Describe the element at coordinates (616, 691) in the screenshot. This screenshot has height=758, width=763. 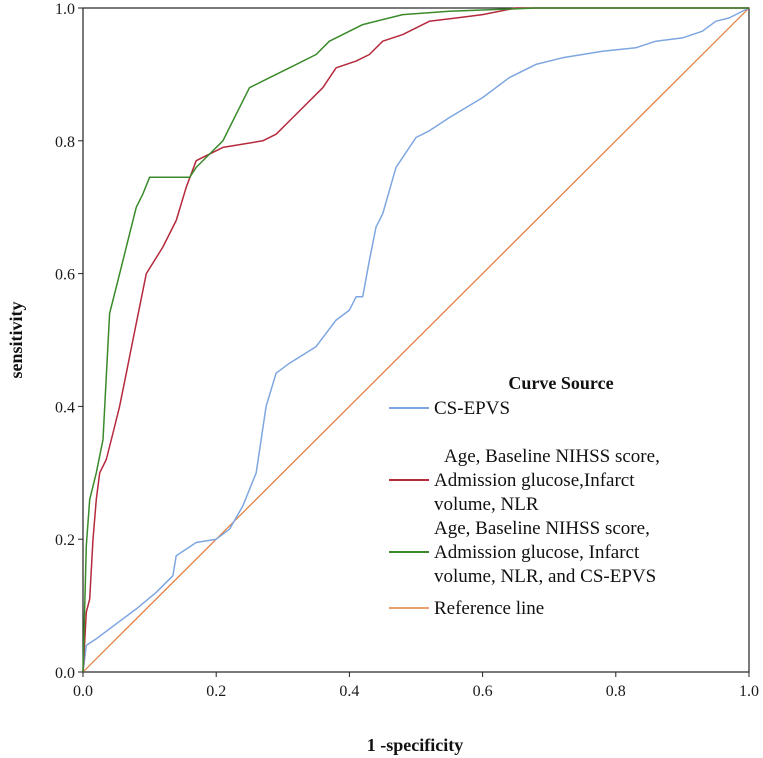
I see `x-tick-label: 0.8` at that location.